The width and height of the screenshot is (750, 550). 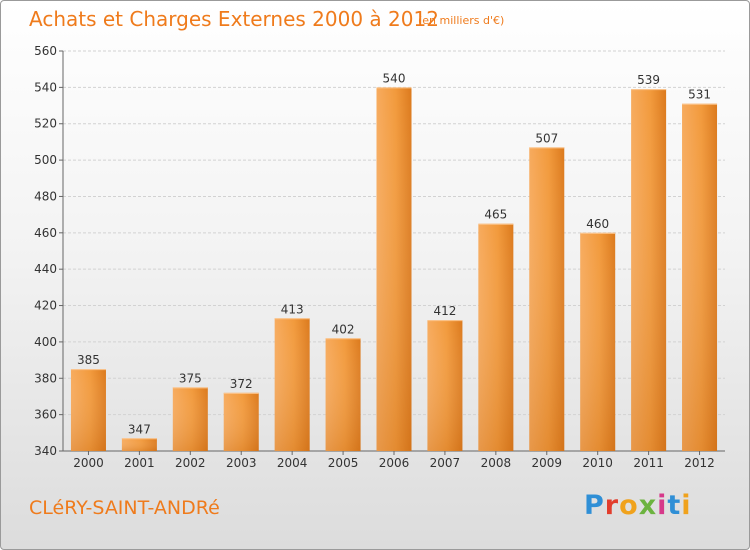 What do you see at coordinates (45, 378) in the screenshot?
I see `y-tick-label: 380` at bounding box center [45, 378].